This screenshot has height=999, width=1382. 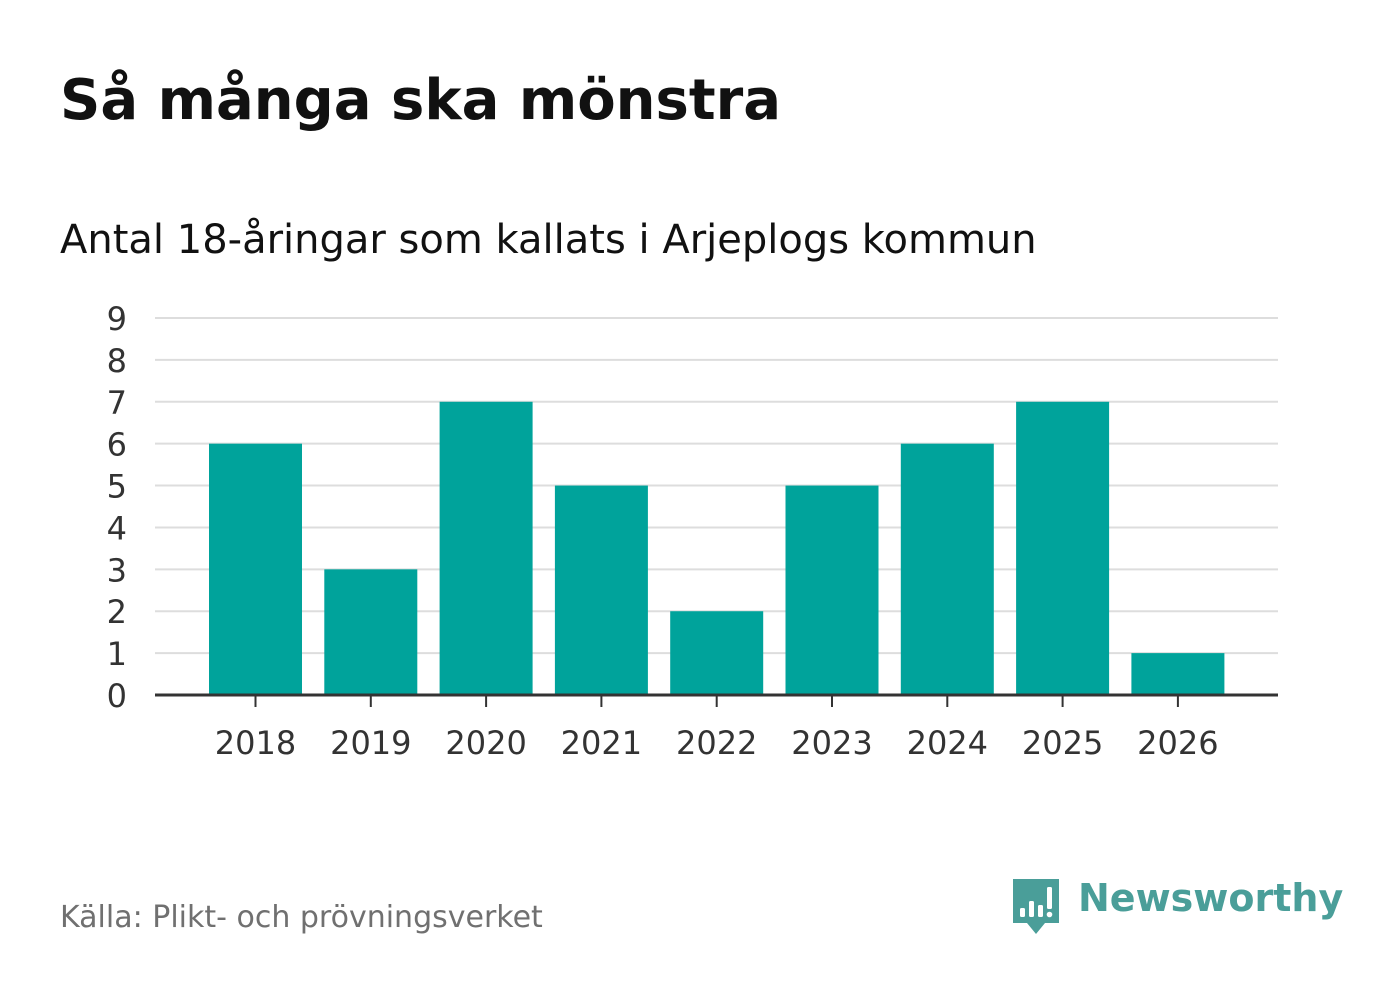 I want to click on bar-2026, so click(x=1178, y=674).